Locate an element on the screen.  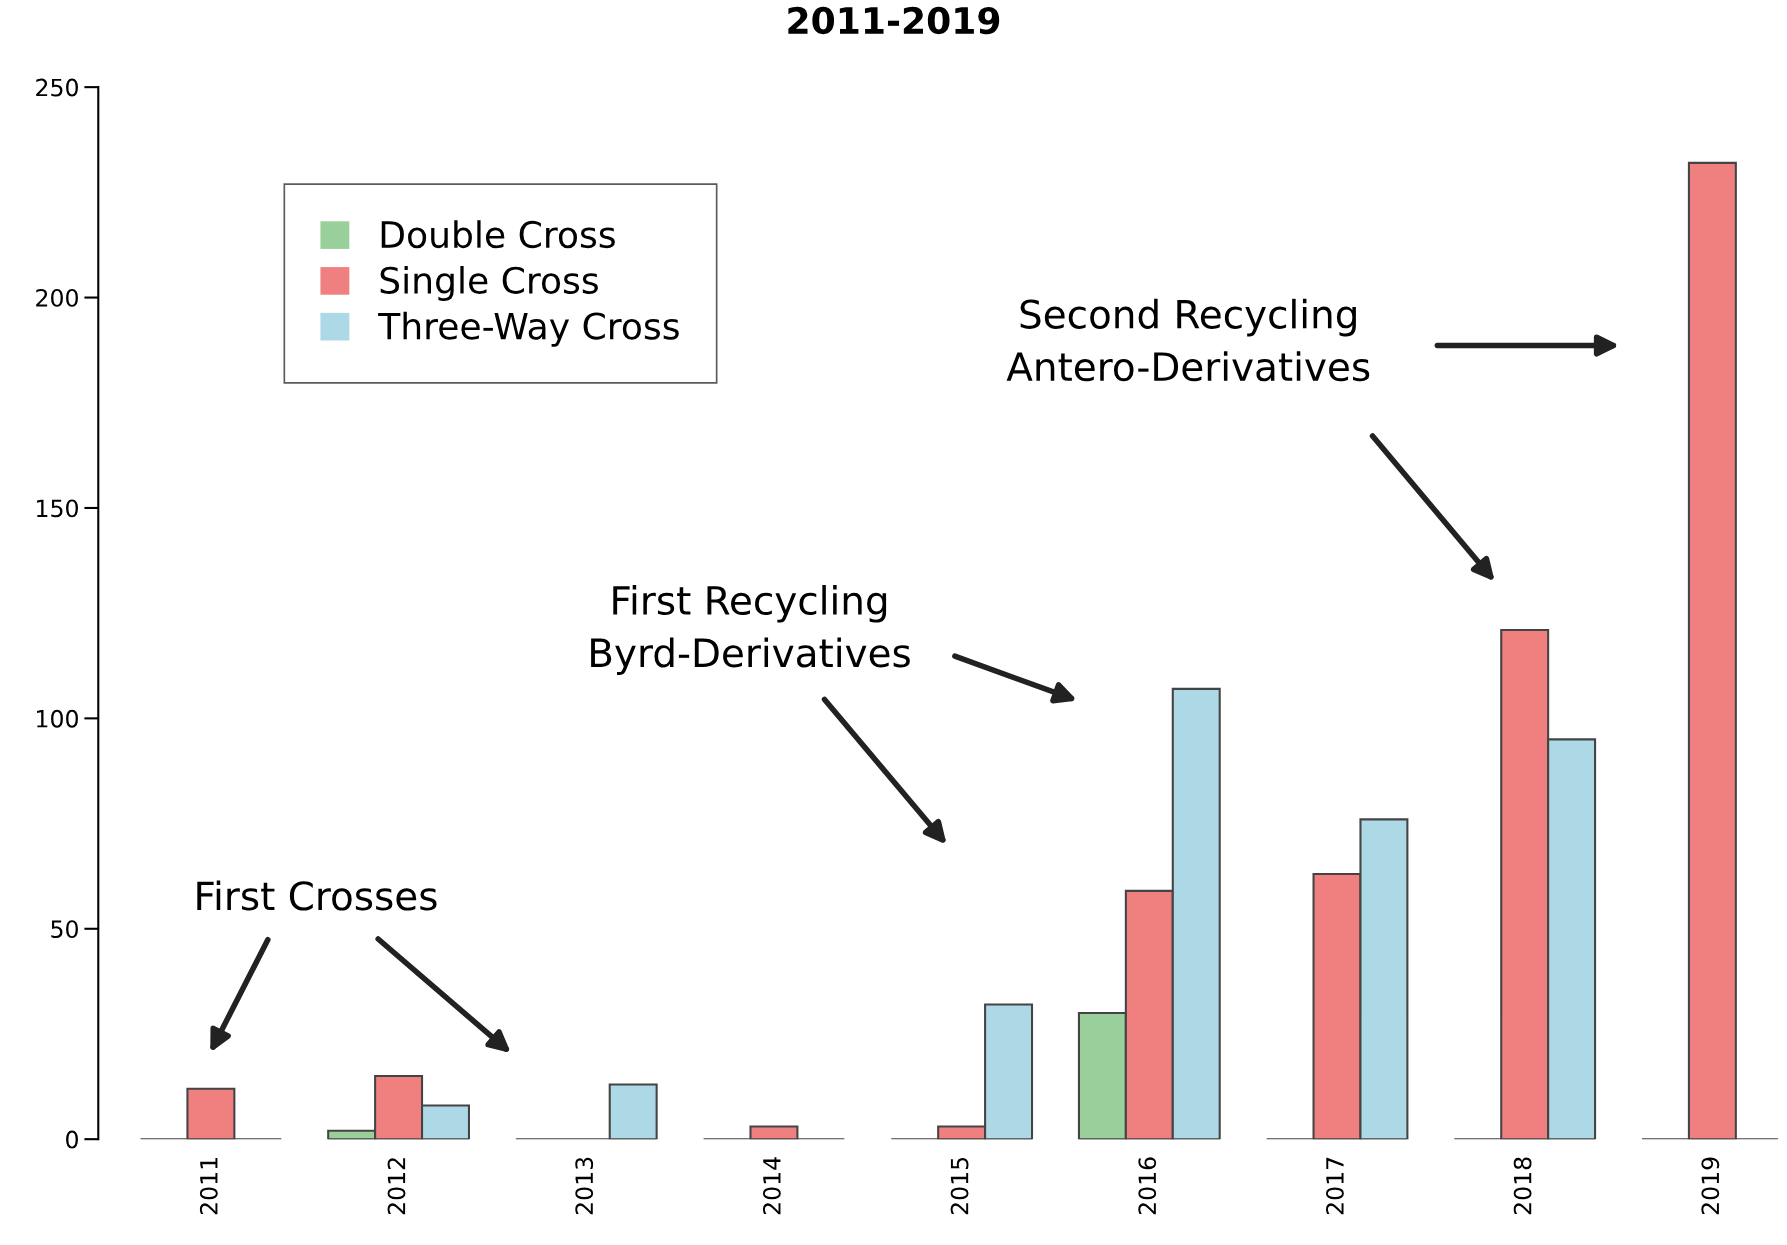
legend-label: Double Cross is located at coordinates (498, 234).